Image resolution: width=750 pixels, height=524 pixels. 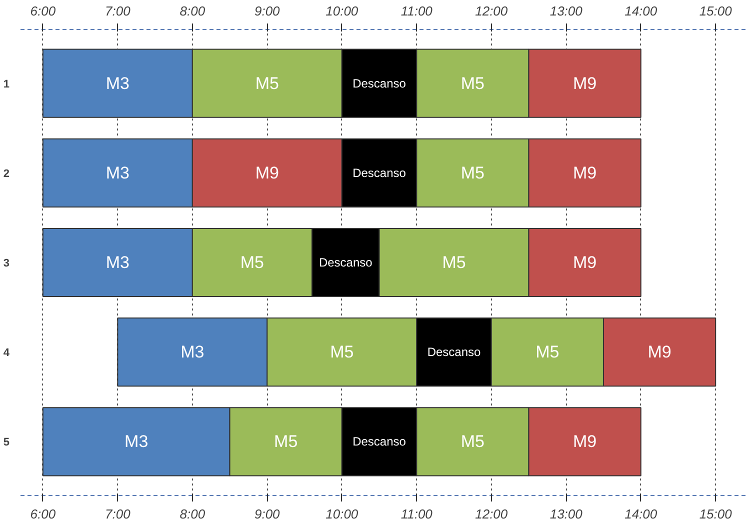 I want to click on x-tick-label: 15:00, so click(x=716, y=514).